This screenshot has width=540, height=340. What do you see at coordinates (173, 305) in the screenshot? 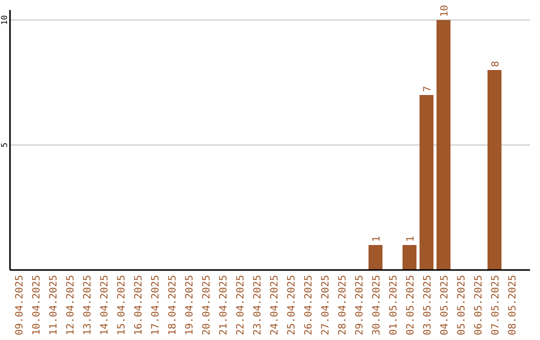
I see `x-tick-label: 18.04.2025` at bounding box center [173, 305].